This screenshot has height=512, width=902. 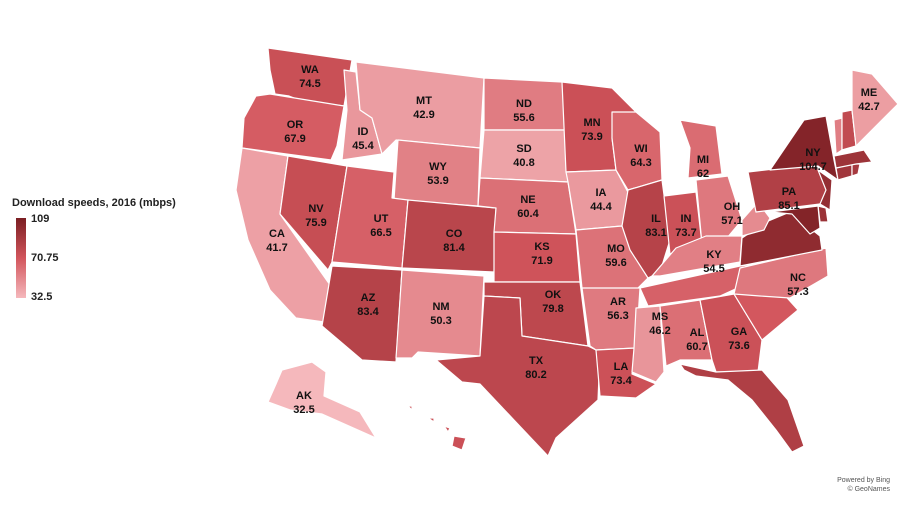 What do you see at coordinates (696, 347) in the screenshot?
I see `state-value-al: 60.7` at bounding box center [696, 347].